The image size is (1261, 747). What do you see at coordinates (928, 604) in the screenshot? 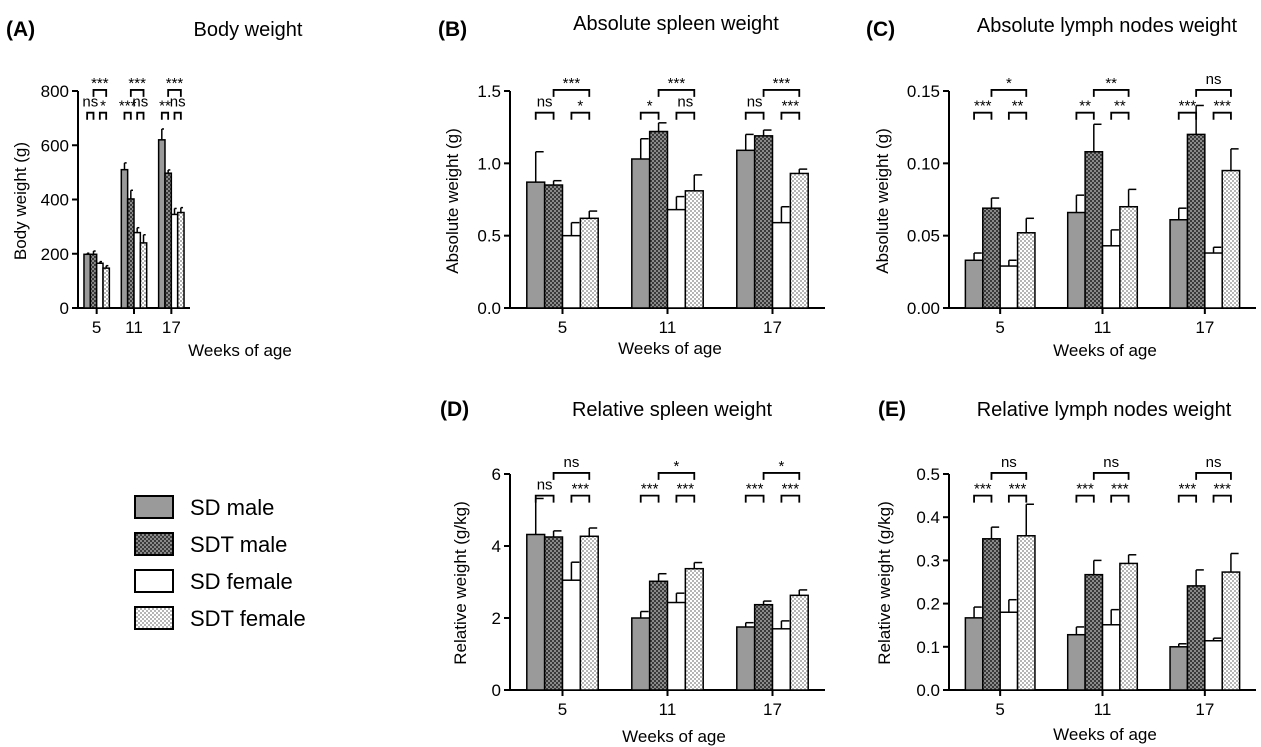
I see `y-tick-label: 0.2` at bounding box center [928, 604].